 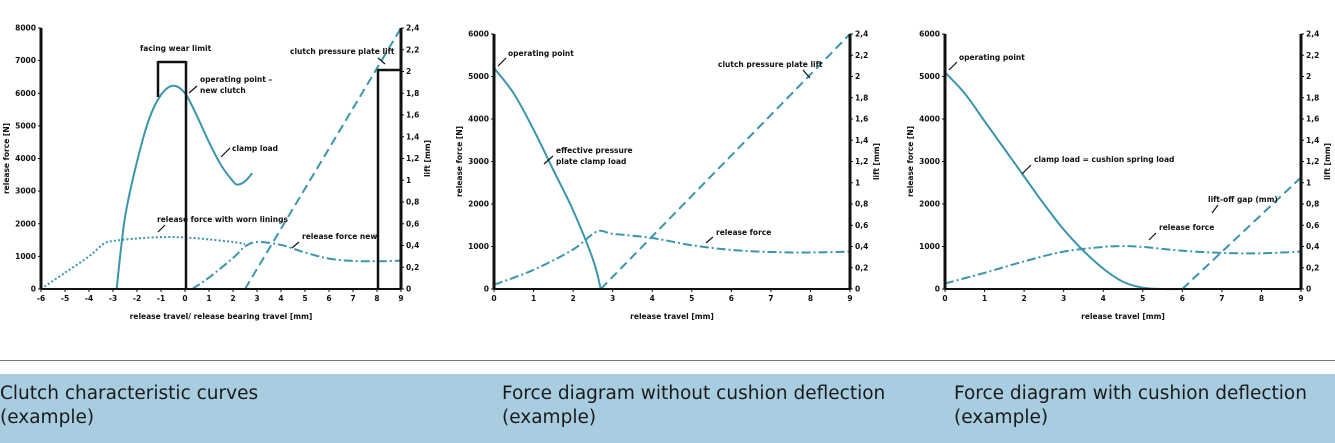 I want to click on annotation-release-force: release force, so click(x=1186, y=227).